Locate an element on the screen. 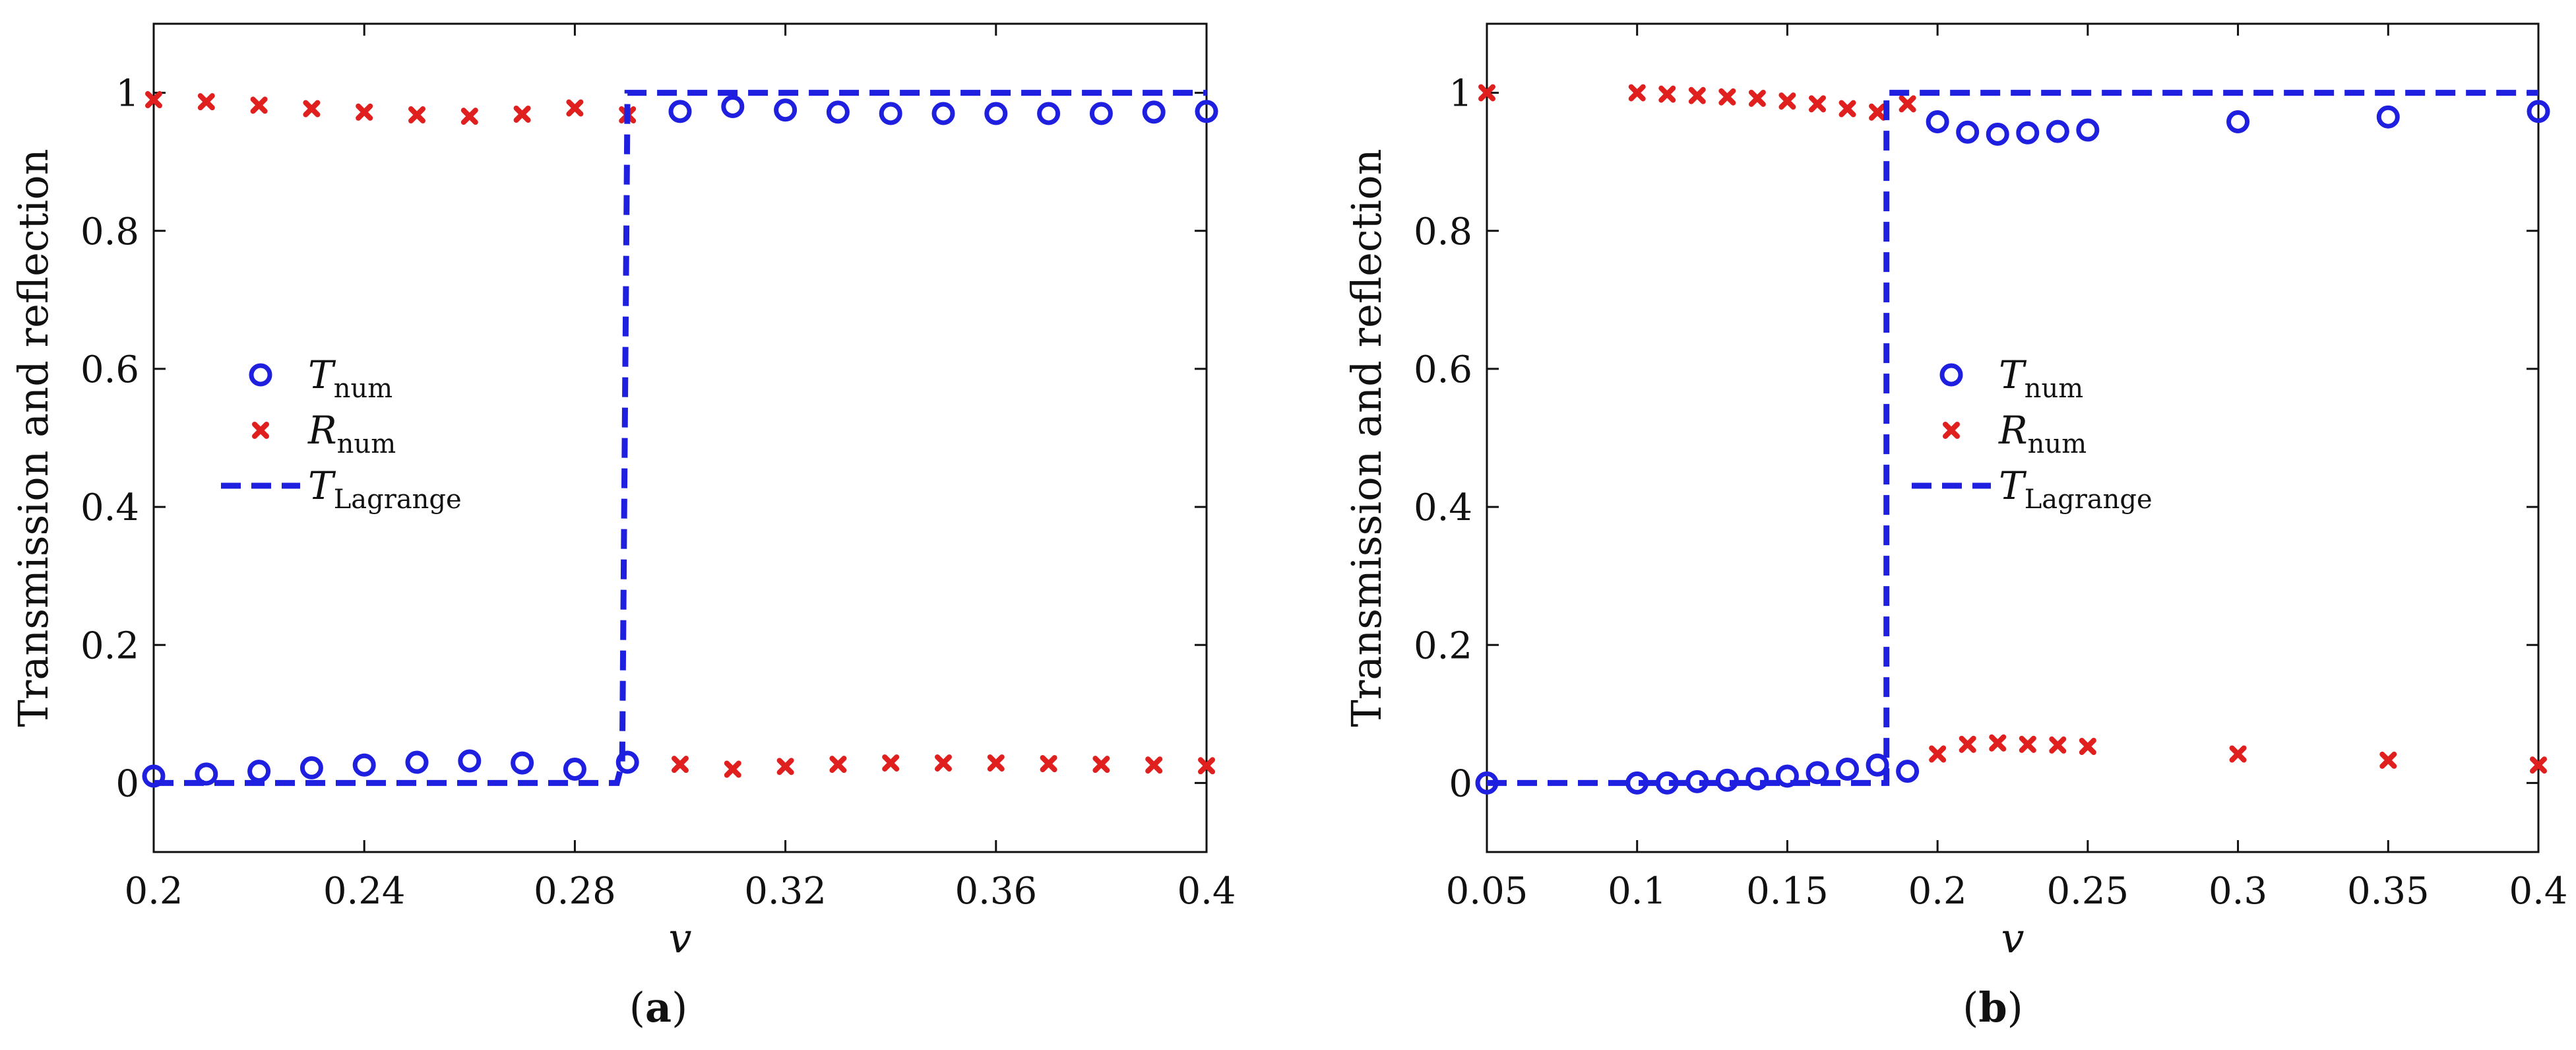  y-tick-label: 0 is located at coordinates (127, 783).